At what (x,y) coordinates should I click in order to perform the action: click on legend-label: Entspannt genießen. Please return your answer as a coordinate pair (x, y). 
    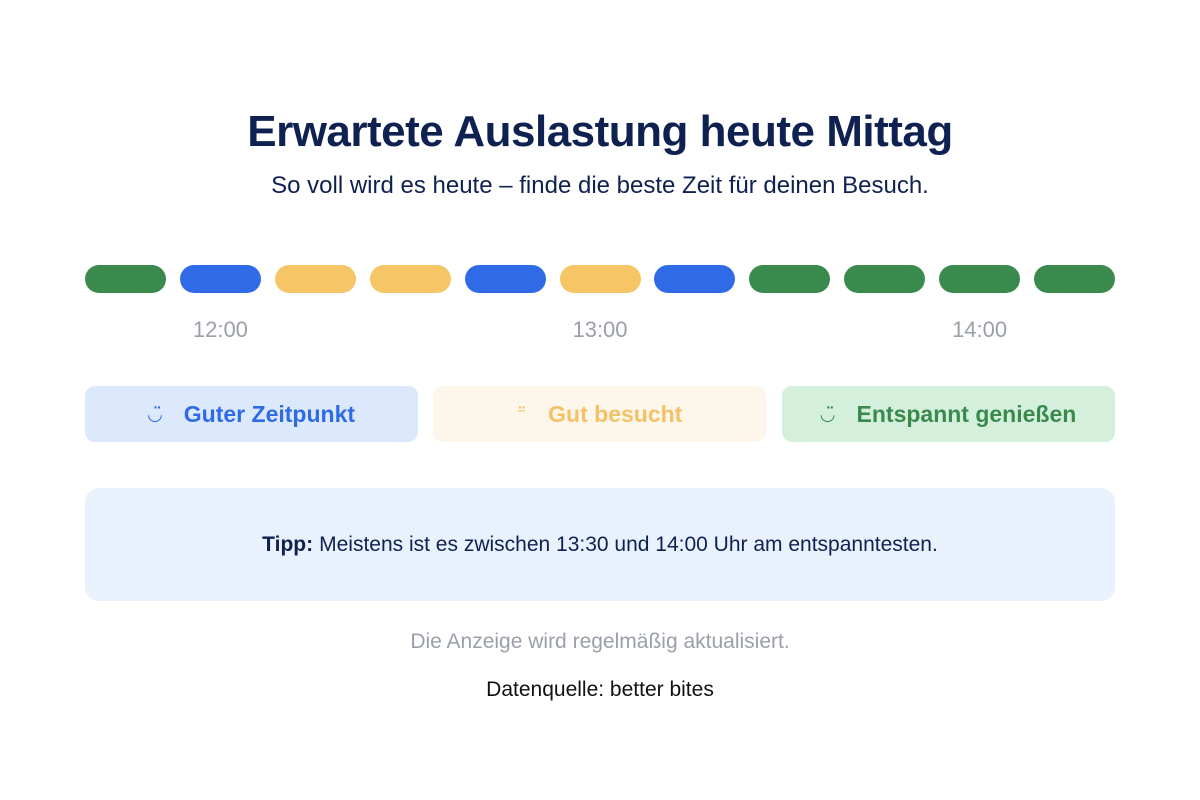
    Looking at the image, I should click on (966, 413).